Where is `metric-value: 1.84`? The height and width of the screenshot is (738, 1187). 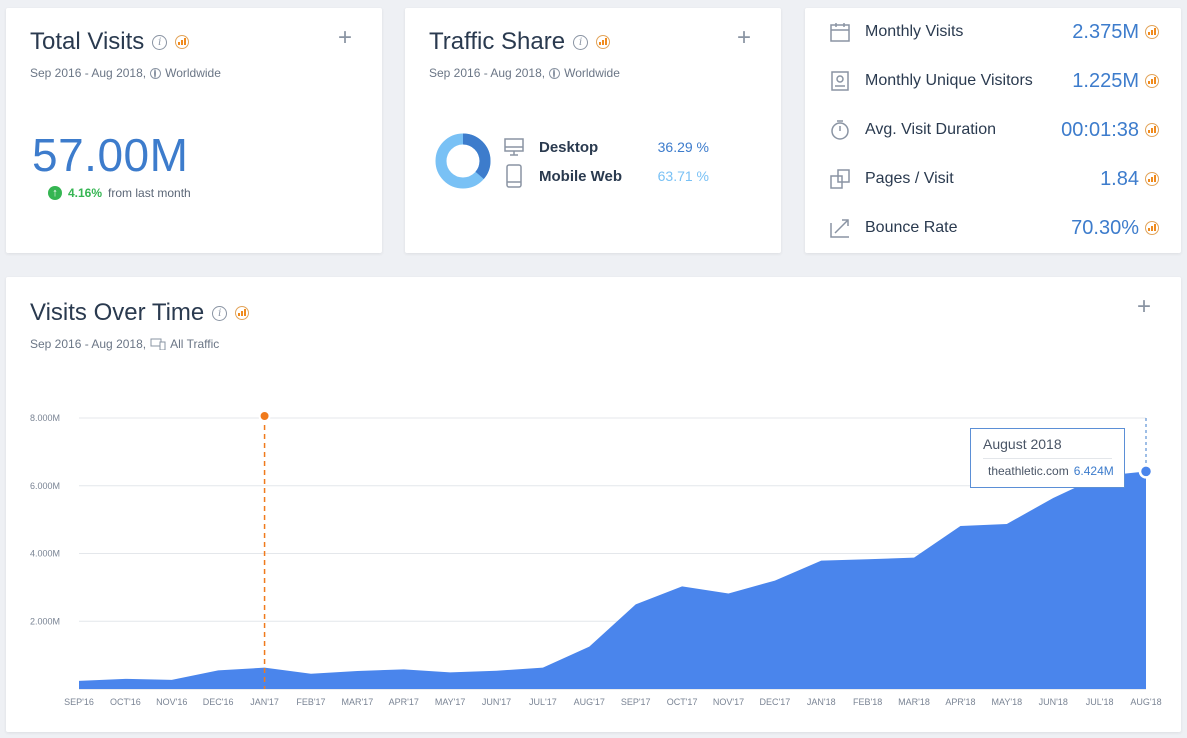 metric-value: 1.84 is located at coordinates (1119, 178).